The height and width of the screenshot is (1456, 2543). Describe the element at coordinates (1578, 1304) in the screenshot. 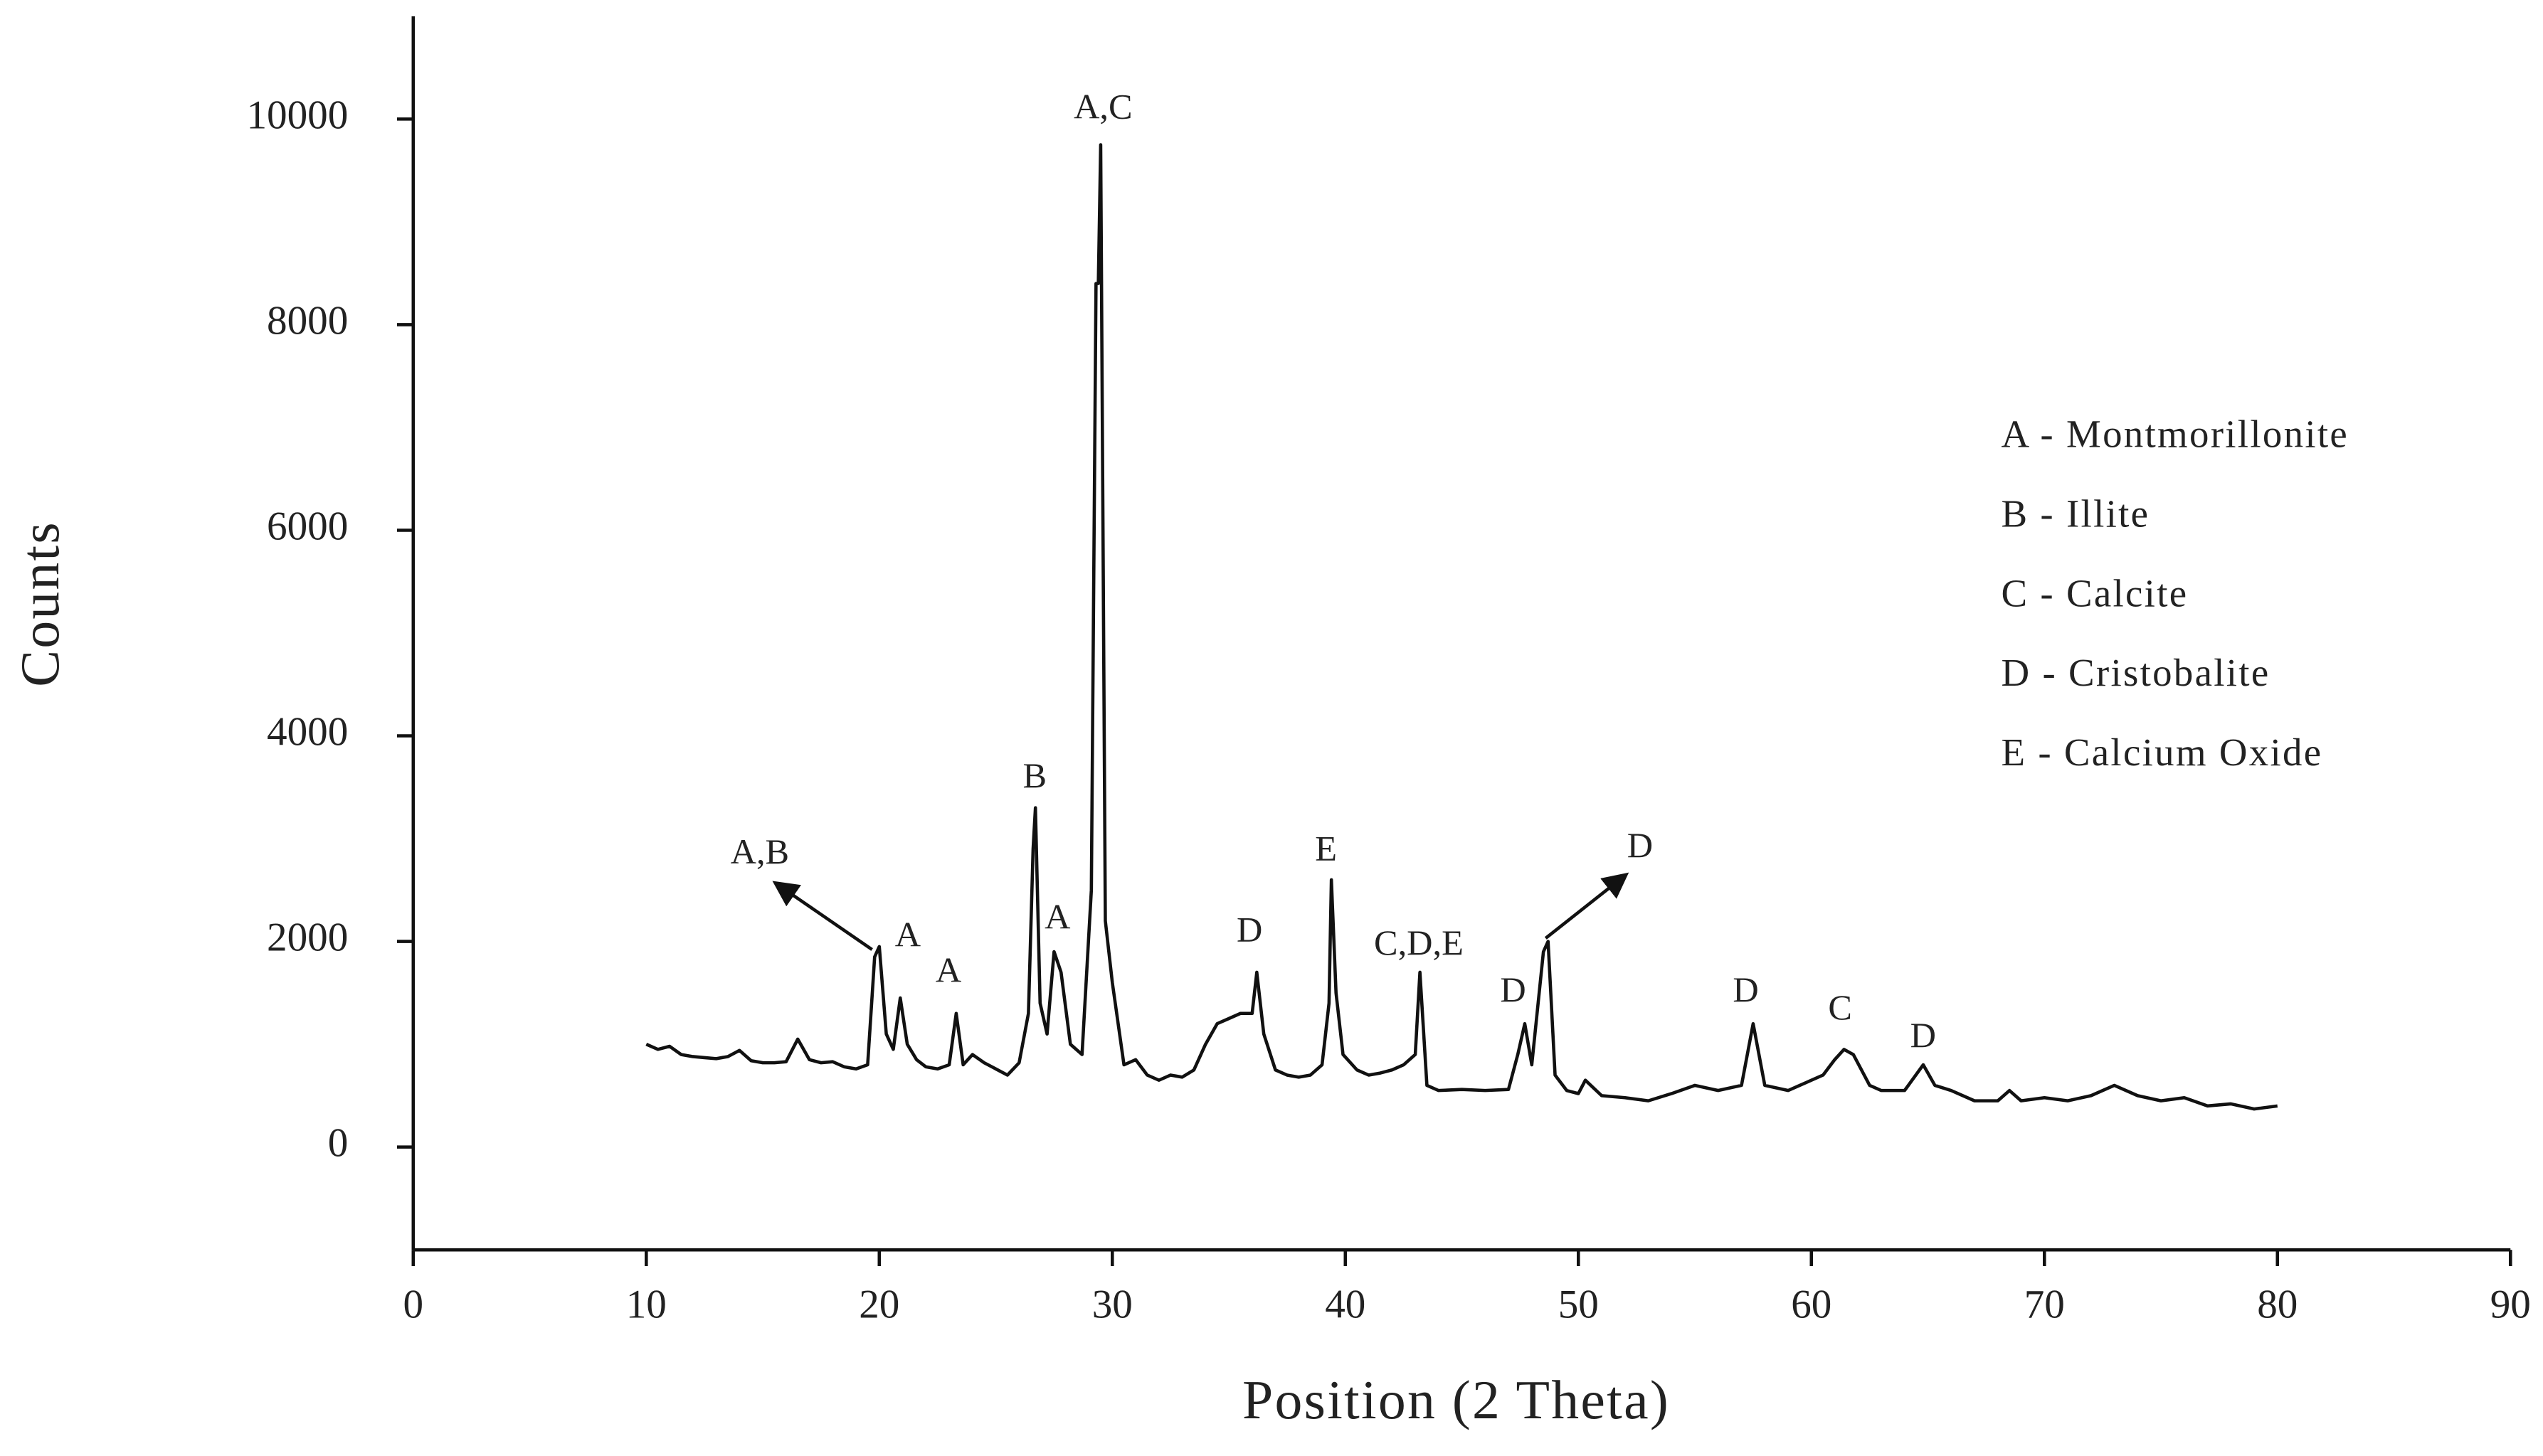

I see `x-tick-label: 50` at that location.